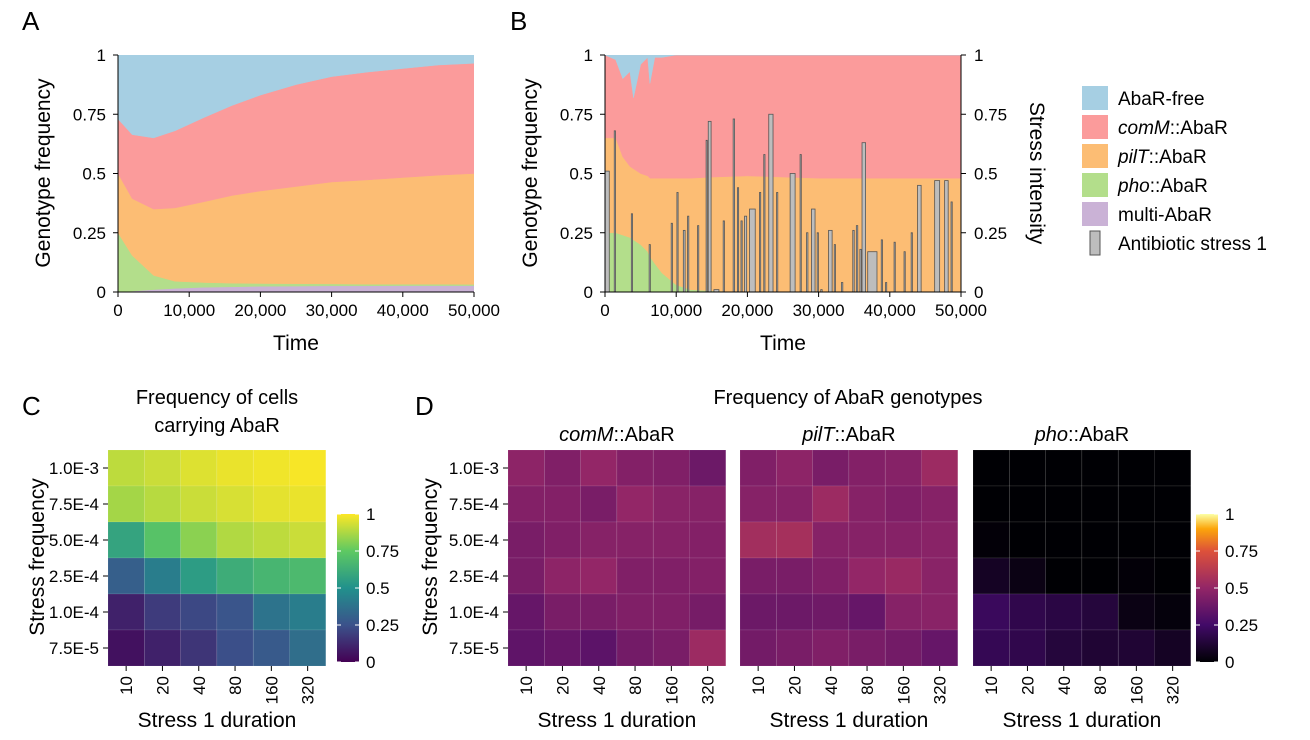  Describe the element at coordinates (162, 685) in the screenshot. I see `panel-c-xtick-label: 20` at that location.